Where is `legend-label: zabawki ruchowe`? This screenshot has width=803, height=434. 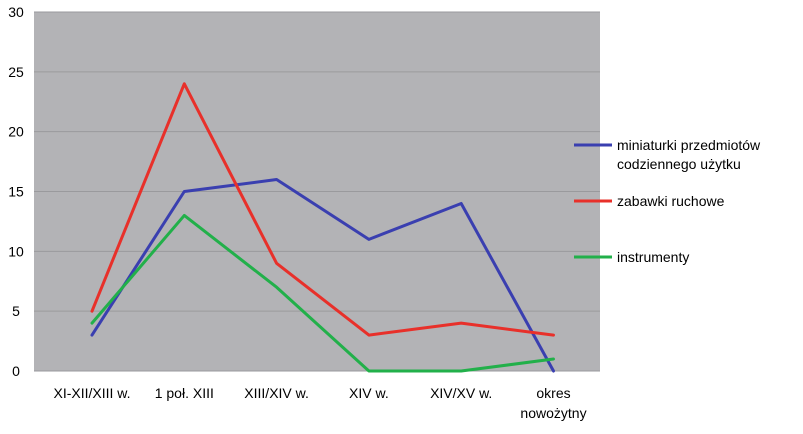 legend-label: zabawki ruchowe is located at coordinates (671, 201).